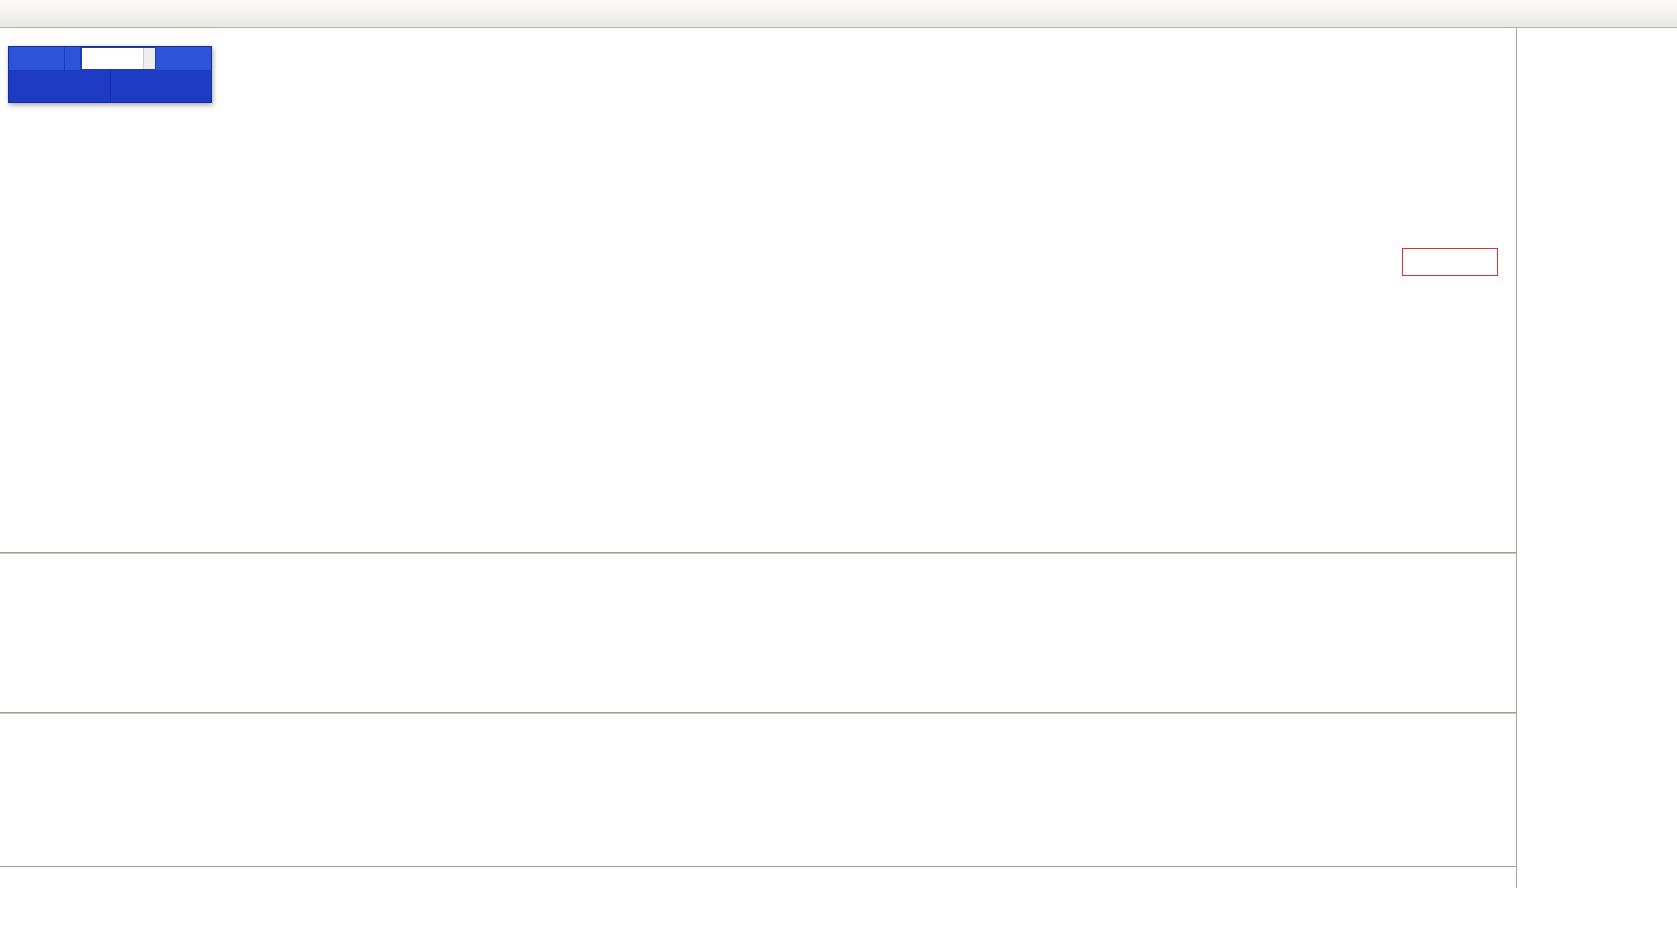  I want to click on volume-down-button, so click(149, 63).